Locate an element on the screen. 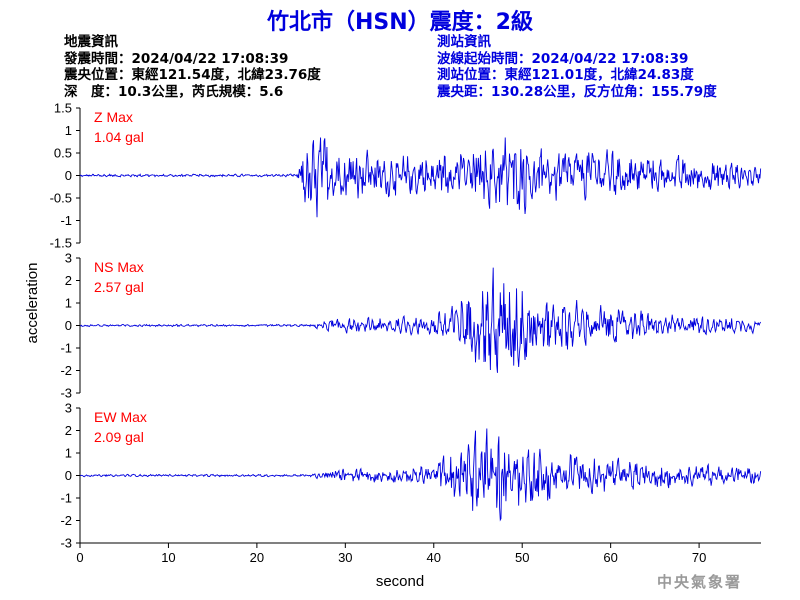 Image resolution: width=800 pixels, height=600 pixels. x-tick-label: 30 is located at coordinates (345, 557).